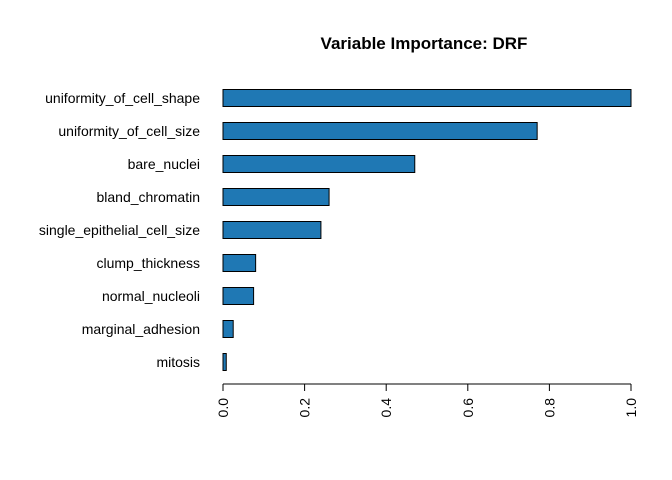 The image size is (672, 480). I want to click on x-tick-label: 0.6, so click(468, 408).